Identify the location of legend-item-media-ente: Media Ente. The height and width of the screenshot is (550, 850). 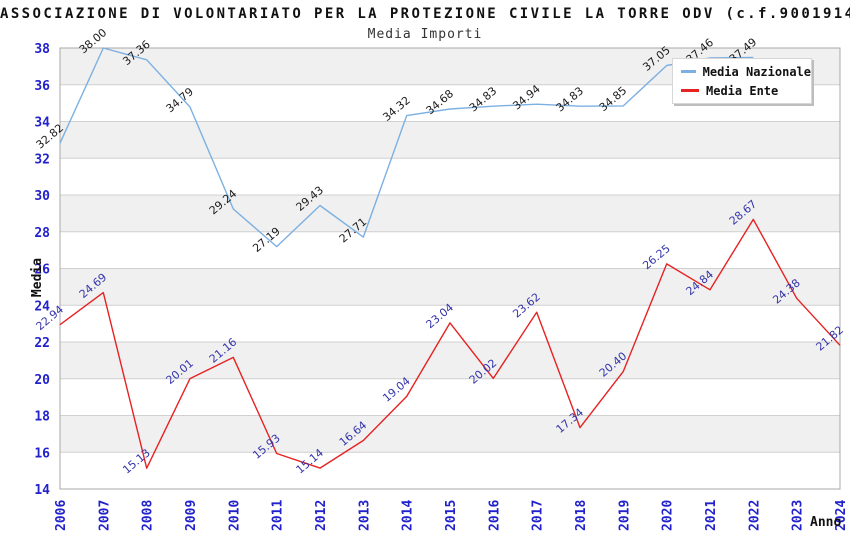
(746, 91).